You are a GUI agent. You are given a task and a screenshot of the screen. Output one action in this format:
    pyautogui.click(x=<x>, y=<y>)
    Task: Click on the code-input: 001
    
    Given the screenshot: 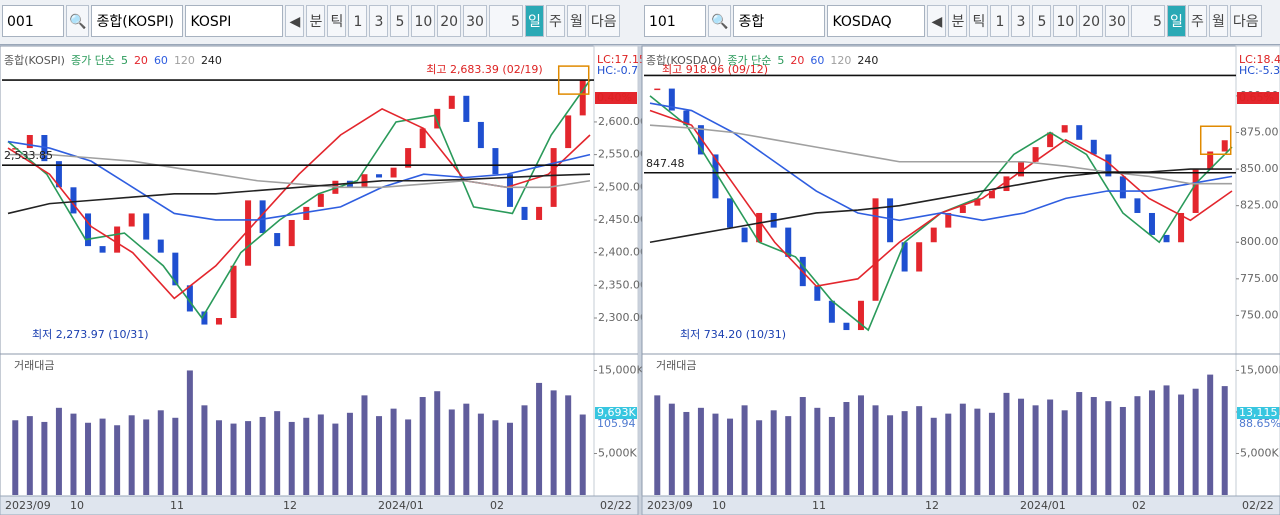 What is the action you would take?
    pyautogui.click(x=33, y=21)
    